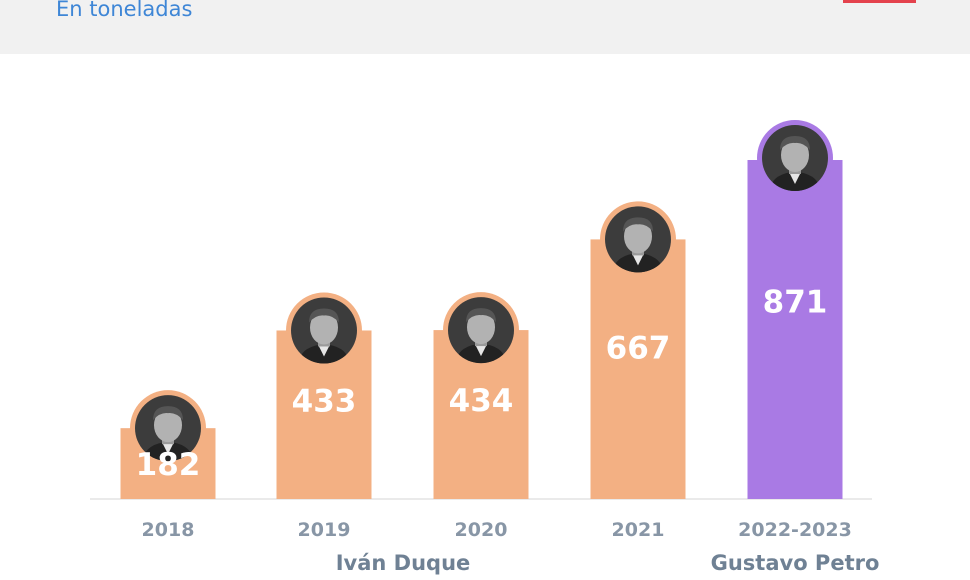 The image size is (970, 580). What do you see at coordinates (795, 563) in the screenshot?
I see `president-label: Gustavo Petro` at bounding box center [795, 563].